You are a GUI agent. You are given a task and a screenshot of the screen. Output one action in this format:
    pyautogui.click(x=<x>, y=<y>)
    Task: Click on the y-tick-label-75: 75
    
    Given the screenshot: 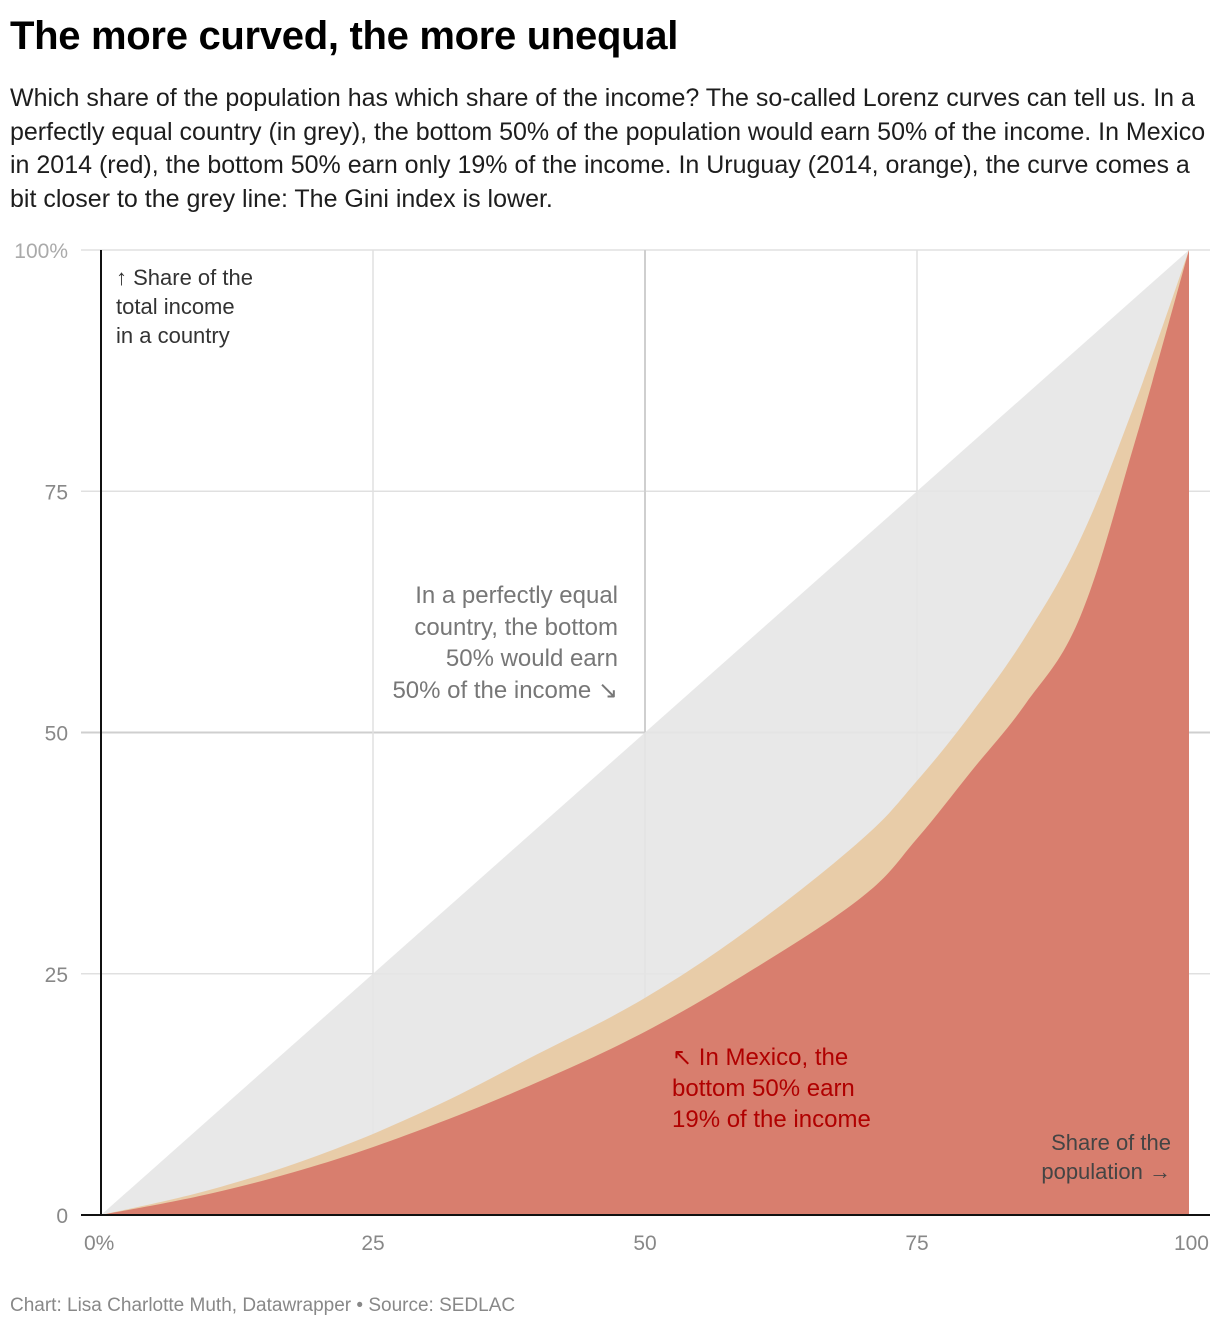 What is the action you would take?
    pyautogui.click(x=56, y=492)
    